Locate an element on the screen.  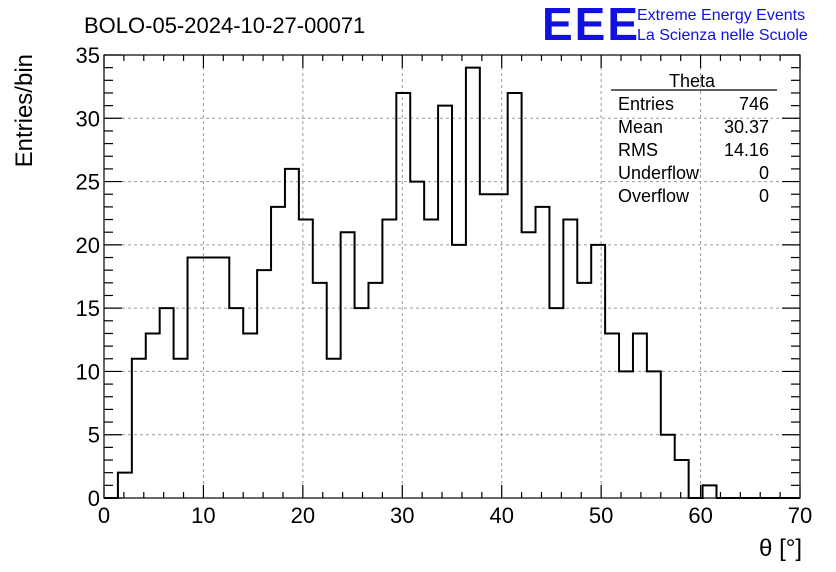
y-tick-label: 0 is located at coordinates (94, 498).